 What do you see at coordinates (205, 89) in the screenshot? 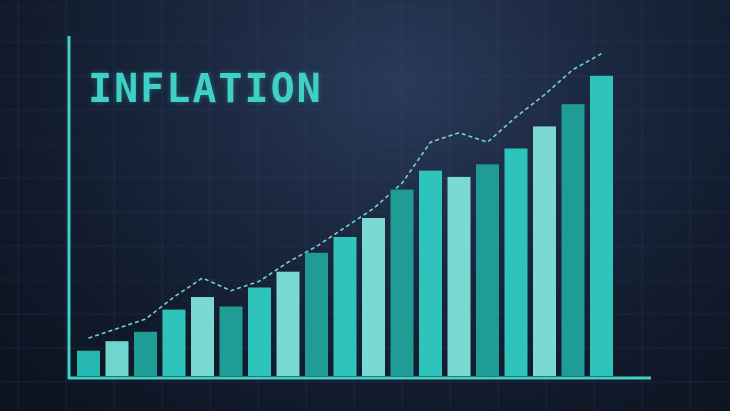
I see `chart-title: INFLATION` at bounding box center [205, 89].